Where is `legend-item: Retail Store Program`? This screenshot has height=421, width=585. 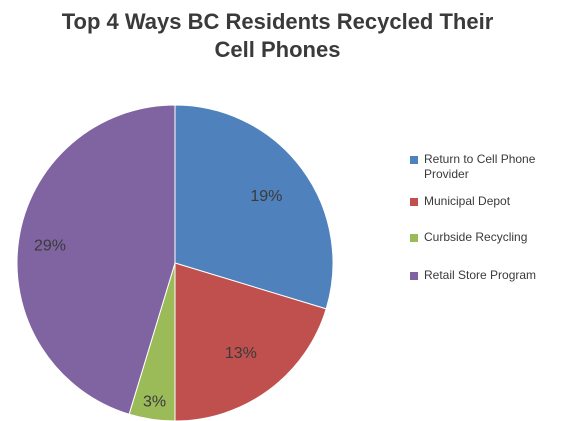
legend-item: Retail Store Program is located at coordinates (497, 275).